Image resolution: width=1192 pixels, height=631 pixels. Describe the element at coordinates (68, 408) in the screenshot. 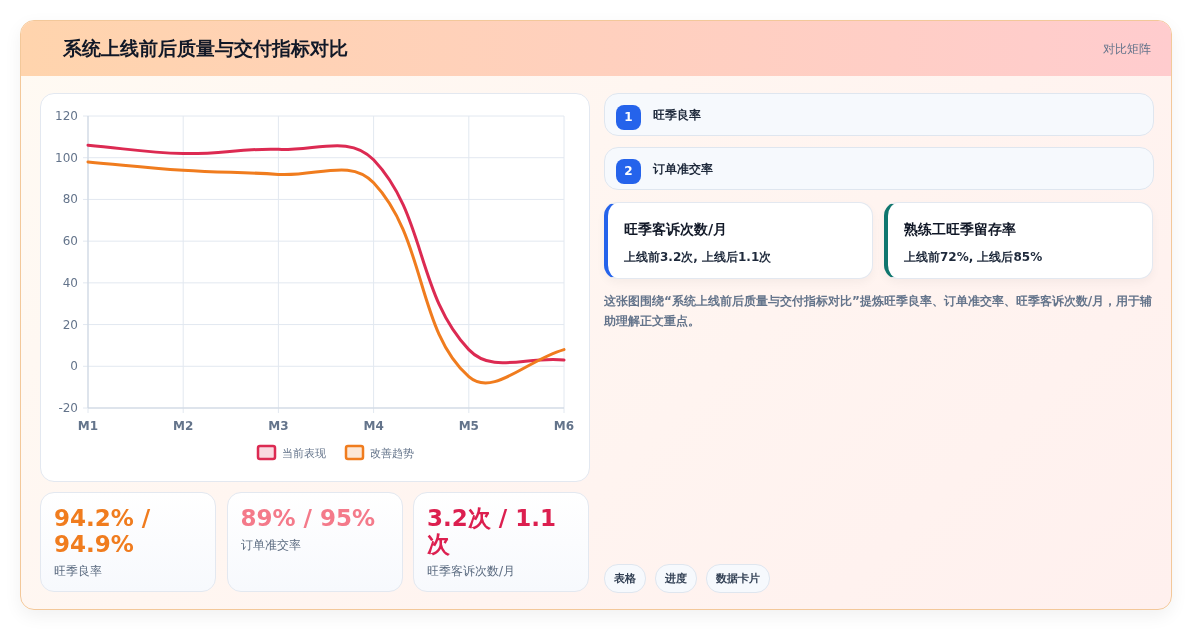

I see `y-tick-label: -20` at that location.